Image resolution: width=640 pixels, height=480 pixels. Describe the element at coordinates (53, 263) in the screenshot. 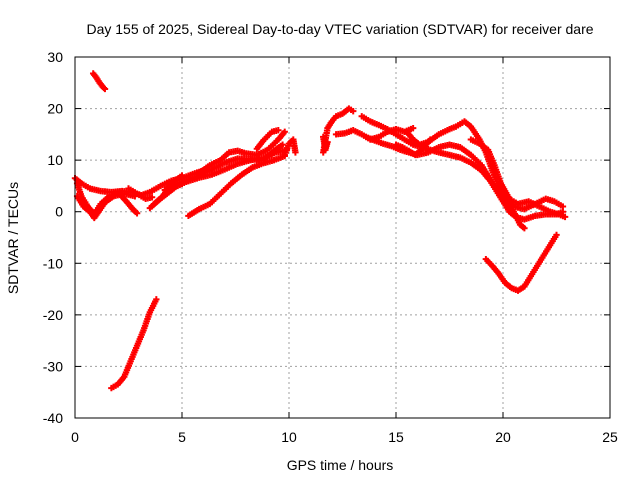

I see `y-tick-label: -10` at that location.